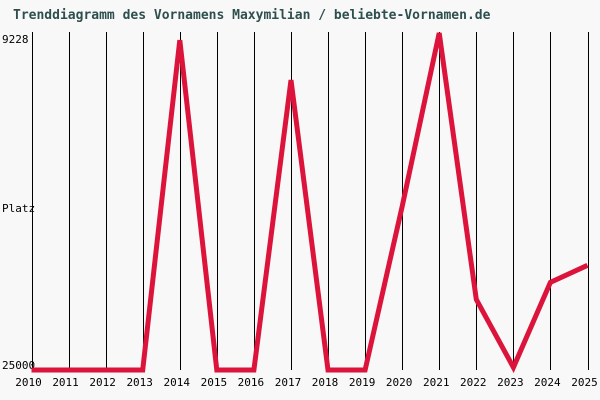 The height and width of the screenshot is (400, 600). Describe the element at coordinates (177, 382) in the screenshot. I see `x-tick-label-2014: 2014` at that location.